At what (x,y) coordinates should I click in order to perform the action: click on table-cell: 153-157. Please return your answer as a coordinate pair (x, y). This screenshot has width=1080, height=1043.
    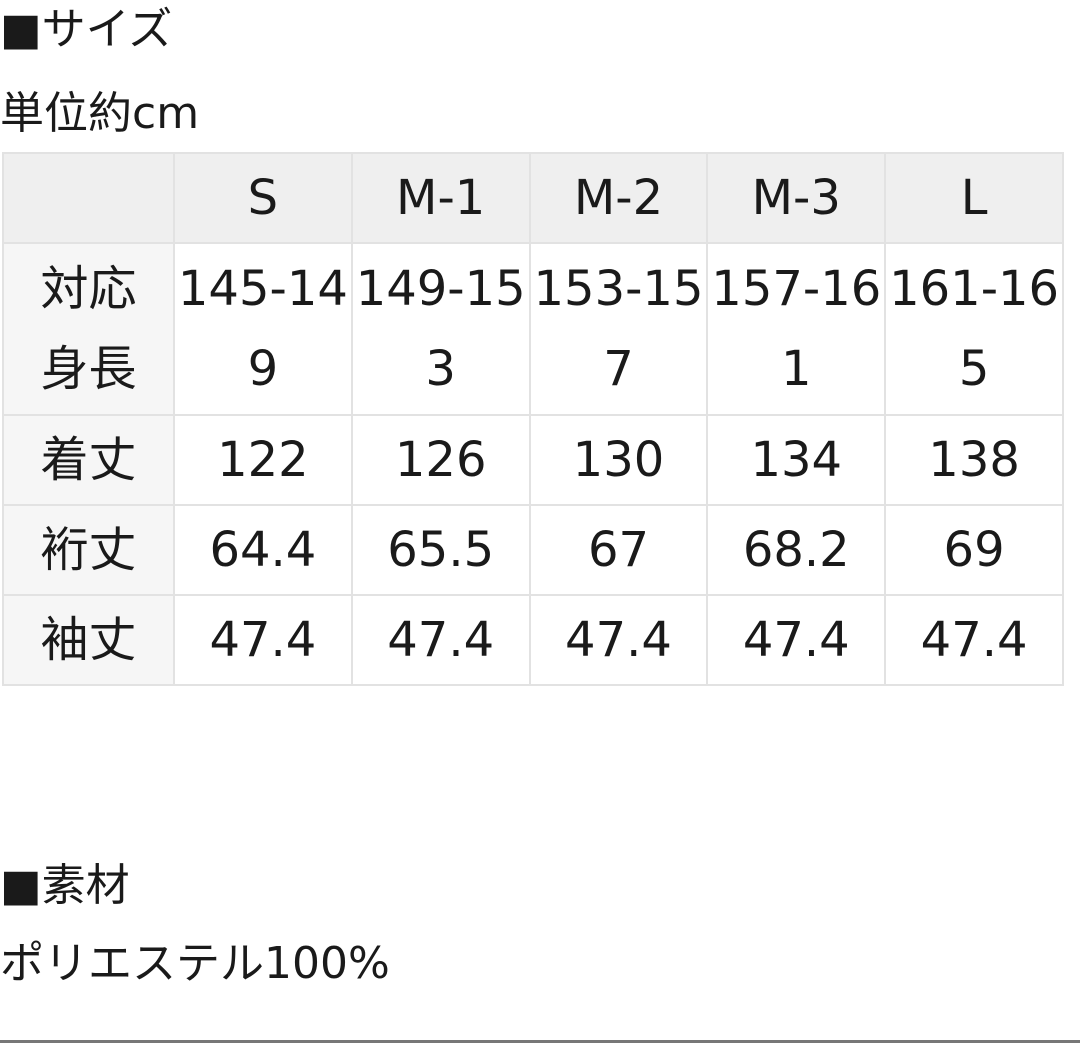
    Looking at the image, I should click on (618, 329).